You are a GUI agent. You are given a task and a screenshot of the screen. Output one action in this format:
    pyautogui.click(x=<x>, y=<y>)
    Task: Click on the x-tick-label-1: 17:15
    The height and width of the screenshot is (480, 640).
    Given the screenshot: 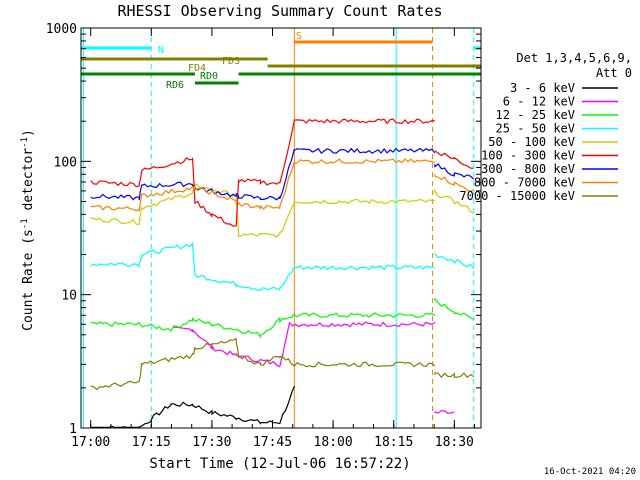 What is the action you would take?
    pyautogui.click(x=151, y=442)
    